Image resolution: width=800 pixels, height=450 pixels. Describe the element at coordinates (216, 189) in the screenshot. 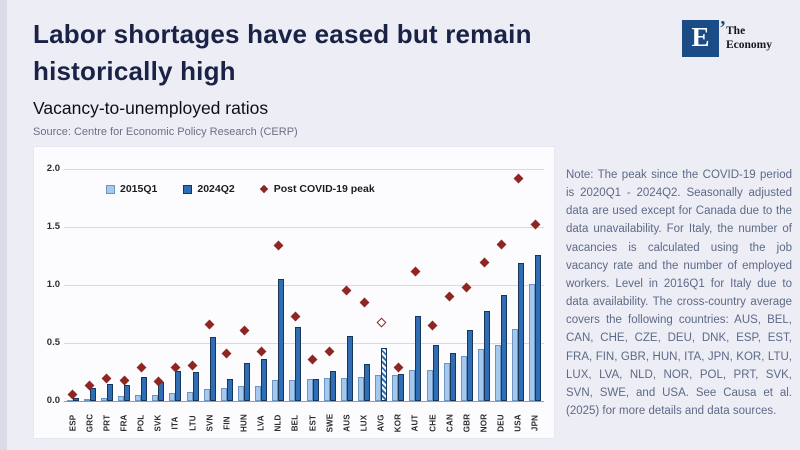

I see `legend-label-2024q2: 2024Q2` at that location.